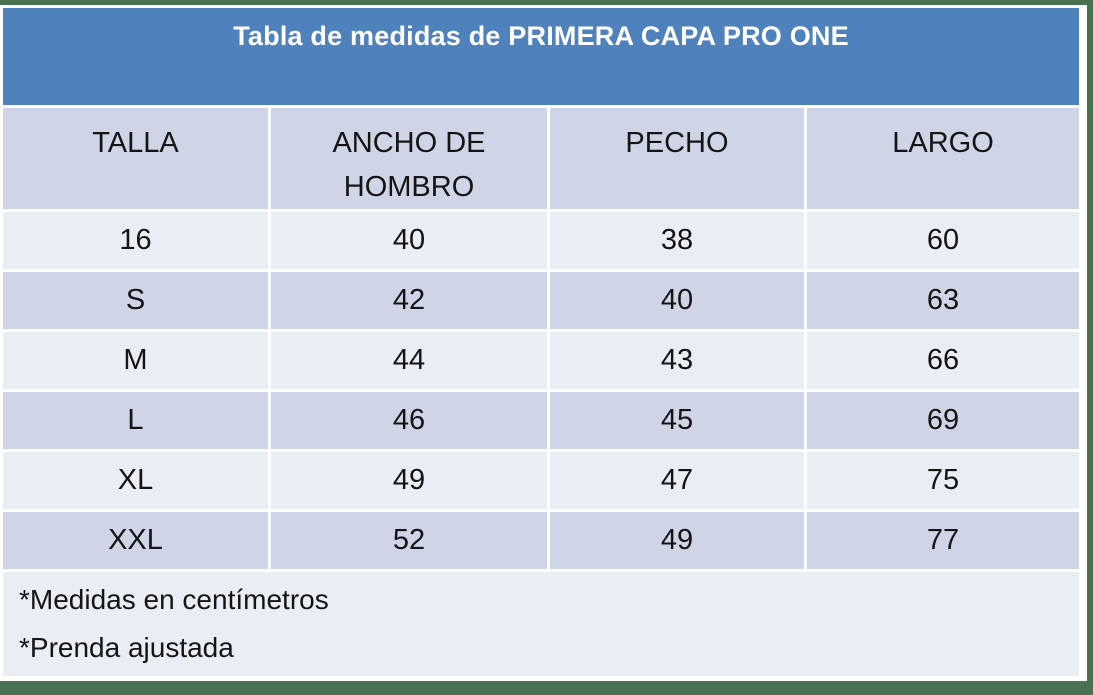  What do you see at coordinates (135, 300) in the screenshot?
I see `cell-talla: S` at bounding box center [135, 300].